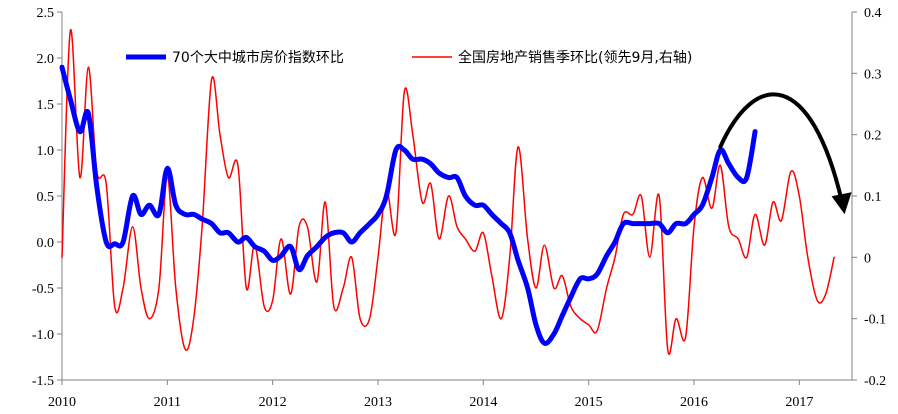 This screenshot has width=898, height=414. I want to click on right-tick-label: 0.4, so click(873, 13).